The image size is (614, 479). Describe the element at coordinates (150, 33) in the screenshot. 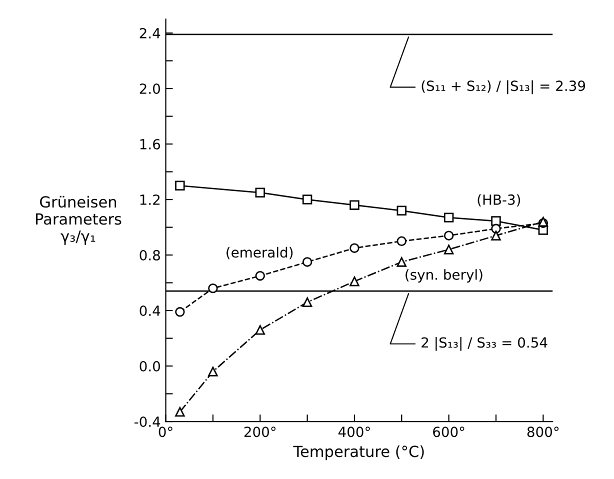

I see `y-tick-label: 2.4` at that location.